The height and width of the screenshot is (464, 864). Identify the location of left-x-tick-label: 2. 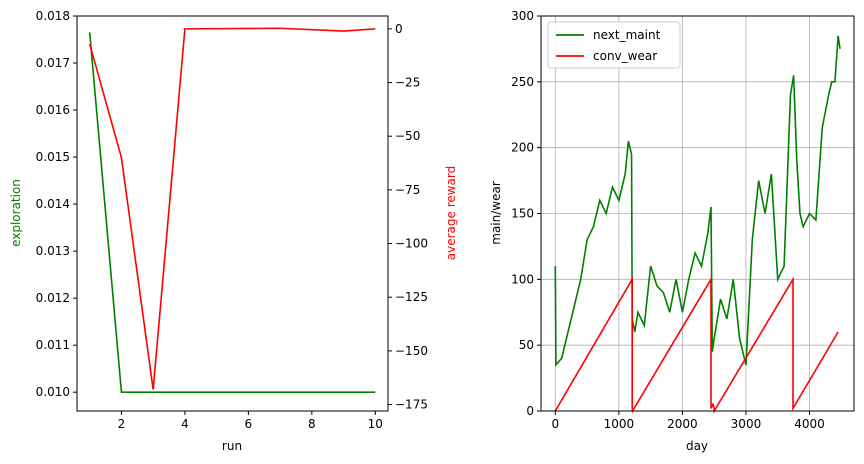
(122, 424).